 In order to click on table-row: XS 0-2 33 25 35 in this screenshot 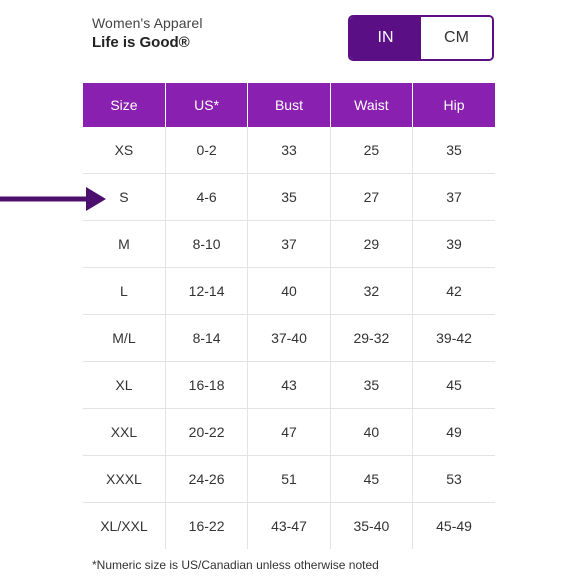, I will do `click(289, 150)`.